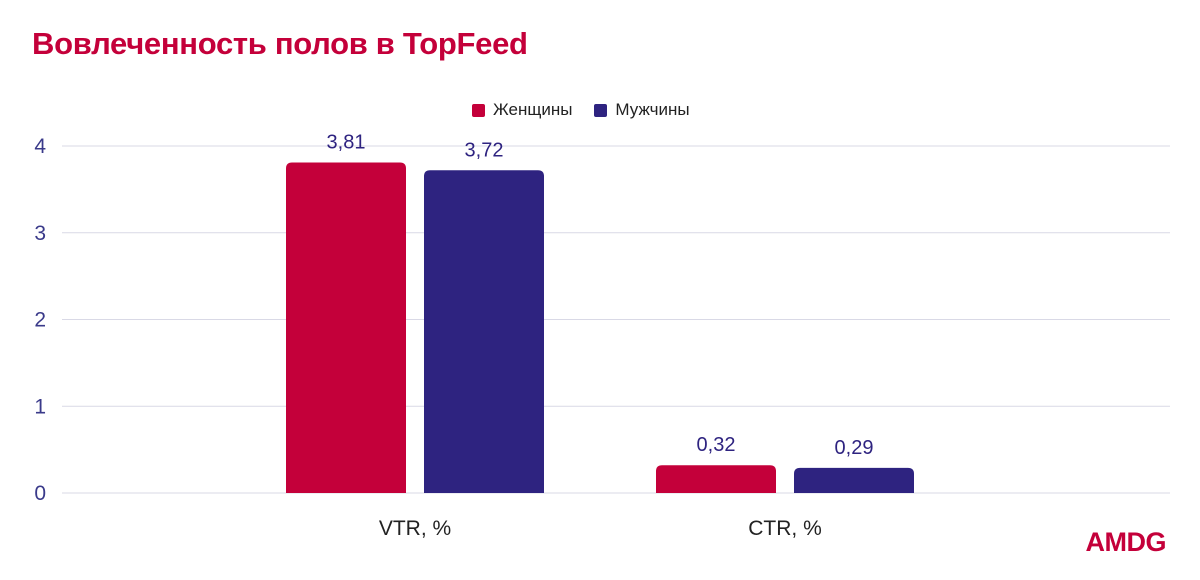 This screenshot has width=1200, height=580. Describe the element at coordinates (592, 110) in the screenshot. I see `legend: Женщины Мужчины` at that location.